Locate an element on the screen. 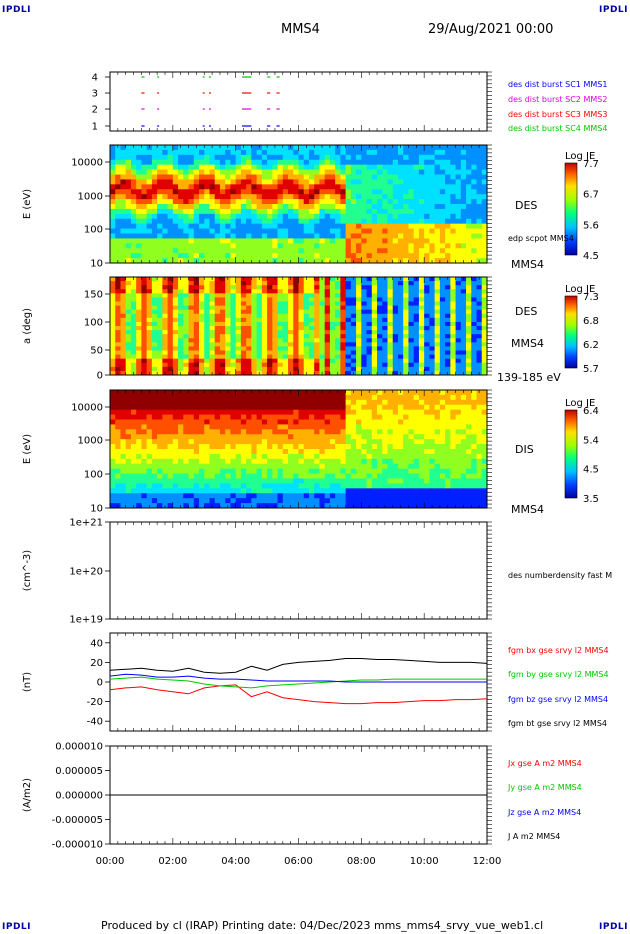 This screenshot has width=630, height=934. corner-label-br: IPDLI is located at coordinates (613, 927).